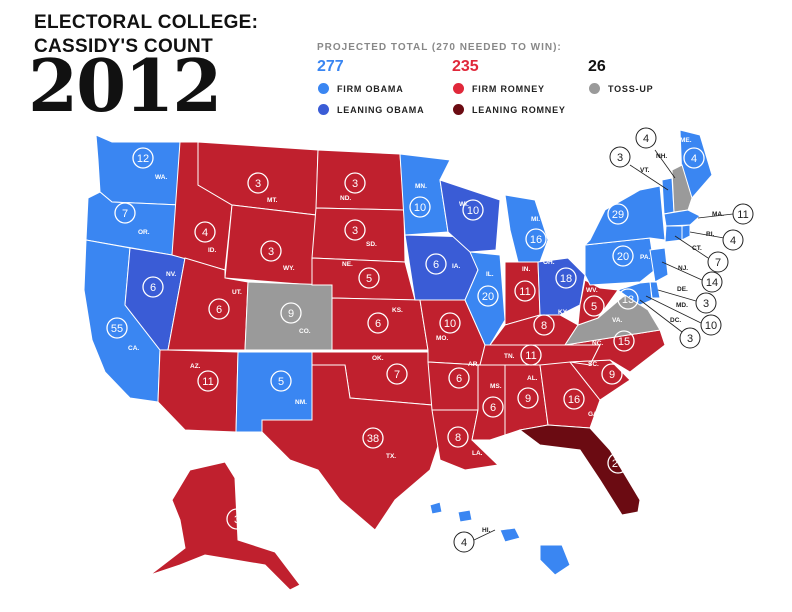 Image resolution: width=792 pixels, height=612 pixels. I want to click on state-mi, so click(526, 228).